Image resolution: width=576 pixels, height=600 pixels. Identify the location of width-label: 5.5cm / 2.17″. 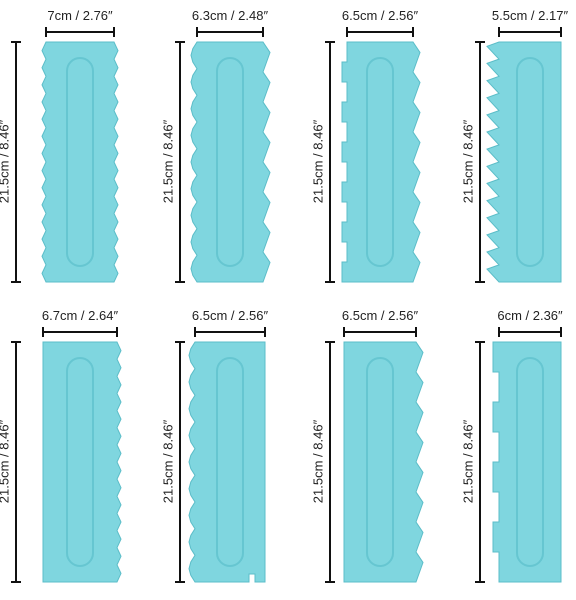
(530, 15).